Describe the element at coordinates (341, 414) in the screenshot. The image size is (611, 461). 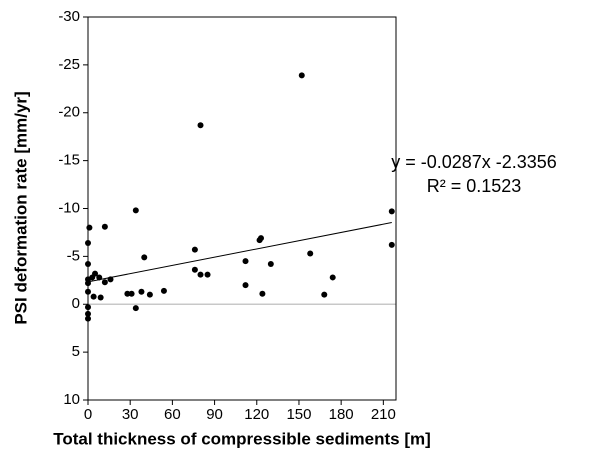
I see `x-tick-label: 180` at that location.